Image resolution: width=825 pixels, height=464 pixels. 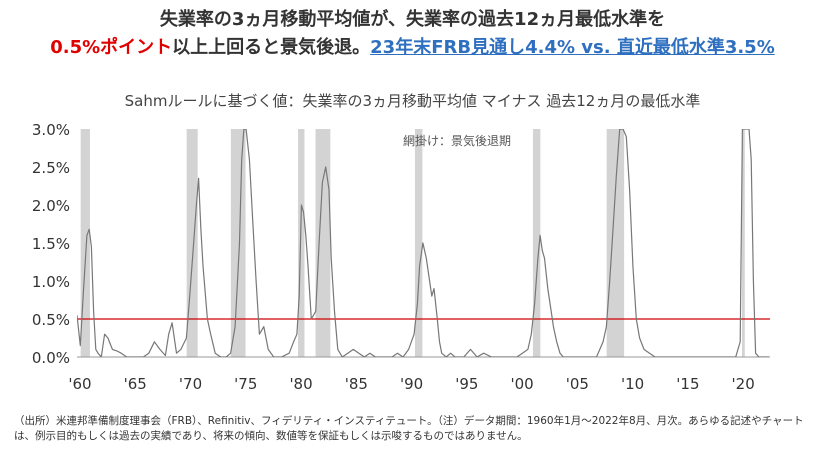 What do you see at coordinates (190, 384) in the screenshot?
I see `x-tick-label: '70` at bounding box center [190, 384].